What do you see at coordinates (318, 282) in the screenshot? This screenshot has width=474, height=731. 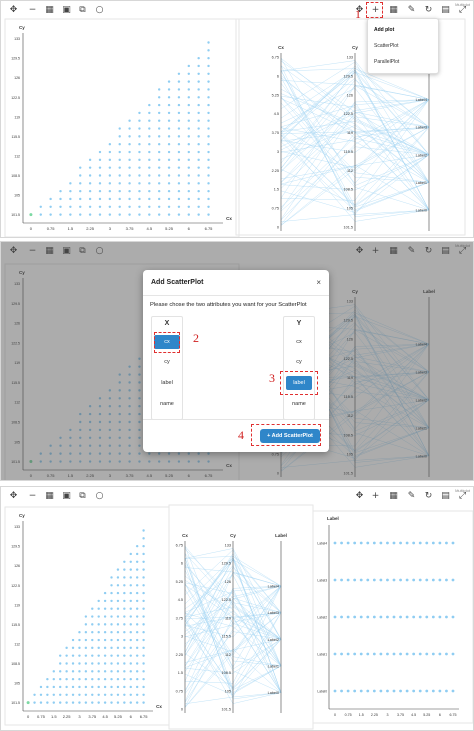 I see `close-icon: ×` at bounding box center [318, 282].